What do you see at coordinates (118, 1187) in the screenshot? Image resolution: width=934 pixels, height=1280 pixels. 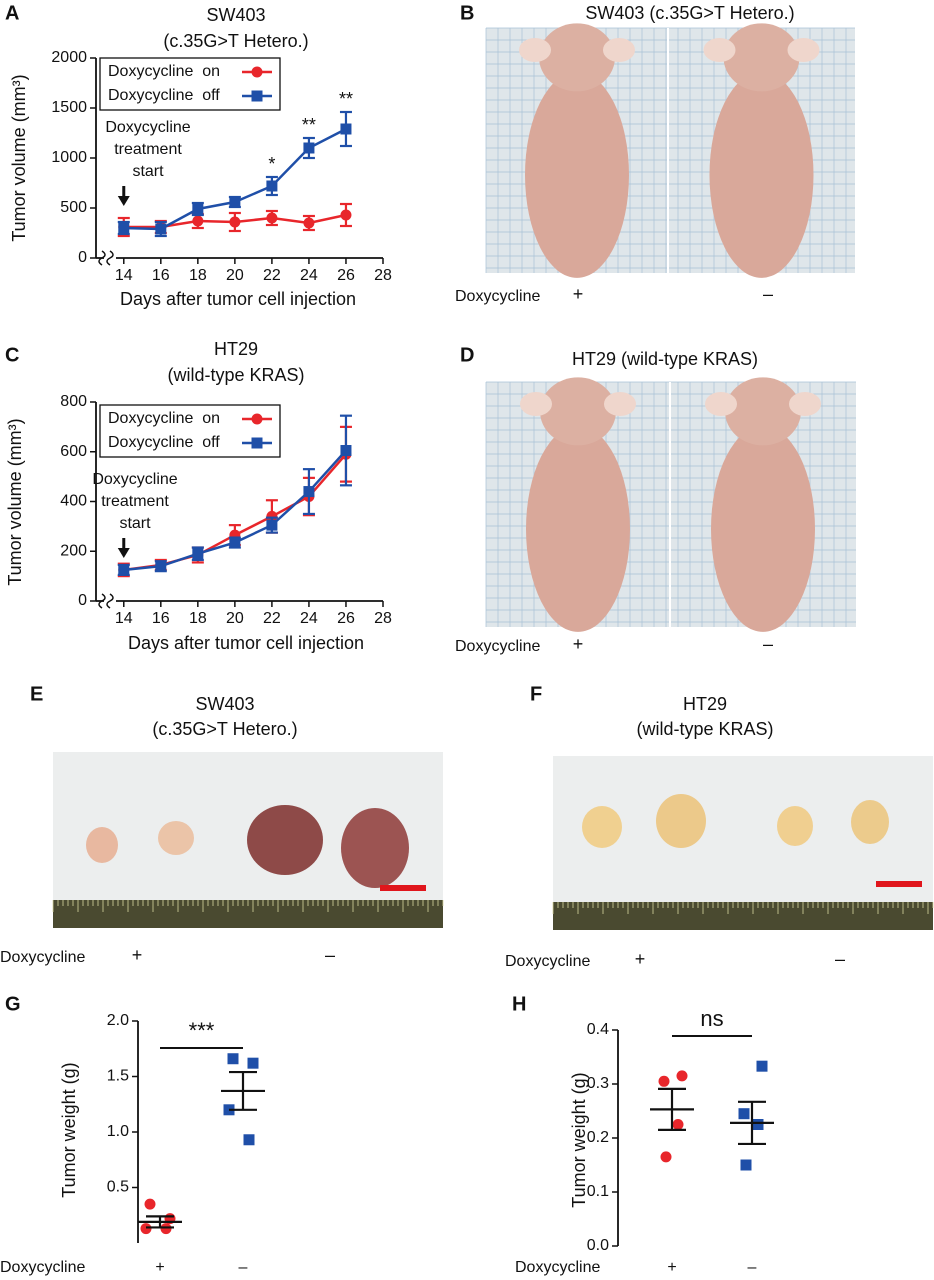 I see `y-tick-label: 0.5` at bounding box center [118, 1187].